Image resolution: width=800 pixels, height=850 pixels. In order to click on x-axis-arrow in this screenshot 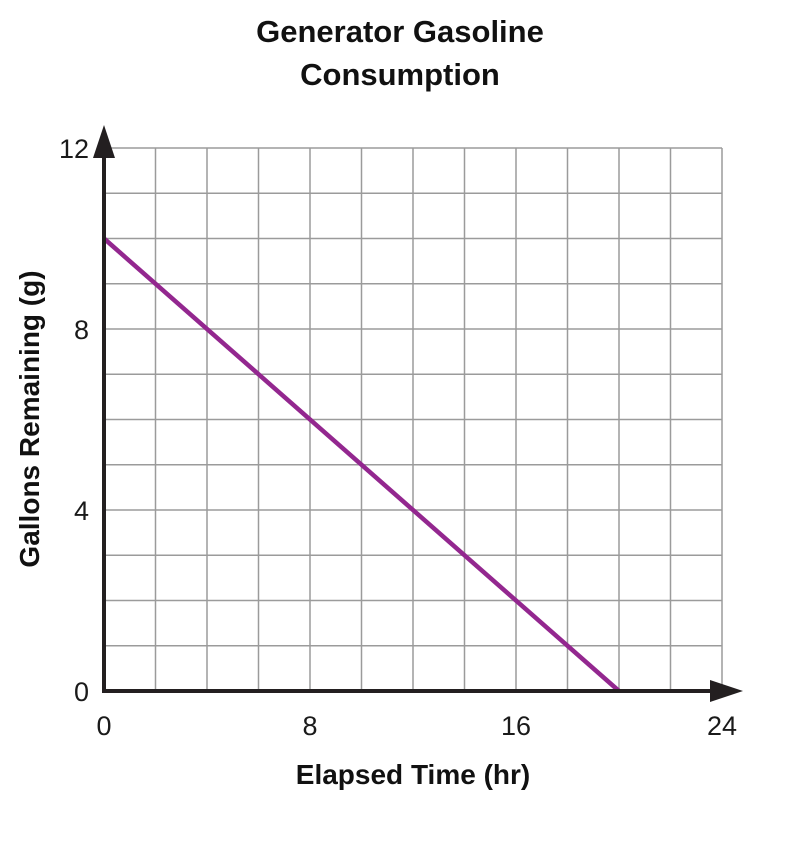, I will do `click(726, 691)`.